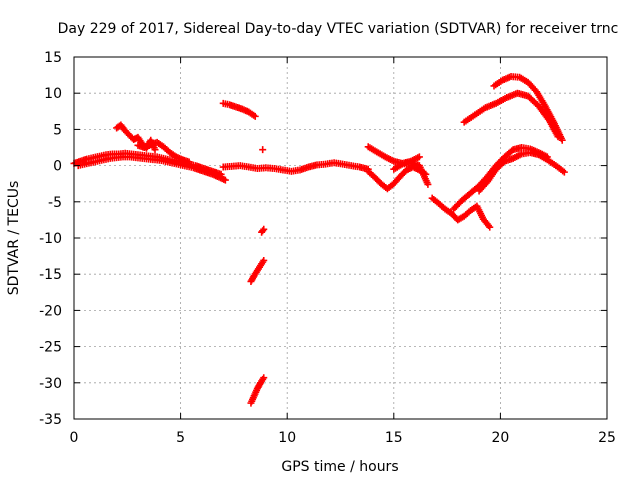 Image resolution: width=640 pixels, height=480 pixels. What do you see at coordinates (511, 115) in the screenshot?
I see `series-arc-18-21-upper` at bounding box center [511, 115].